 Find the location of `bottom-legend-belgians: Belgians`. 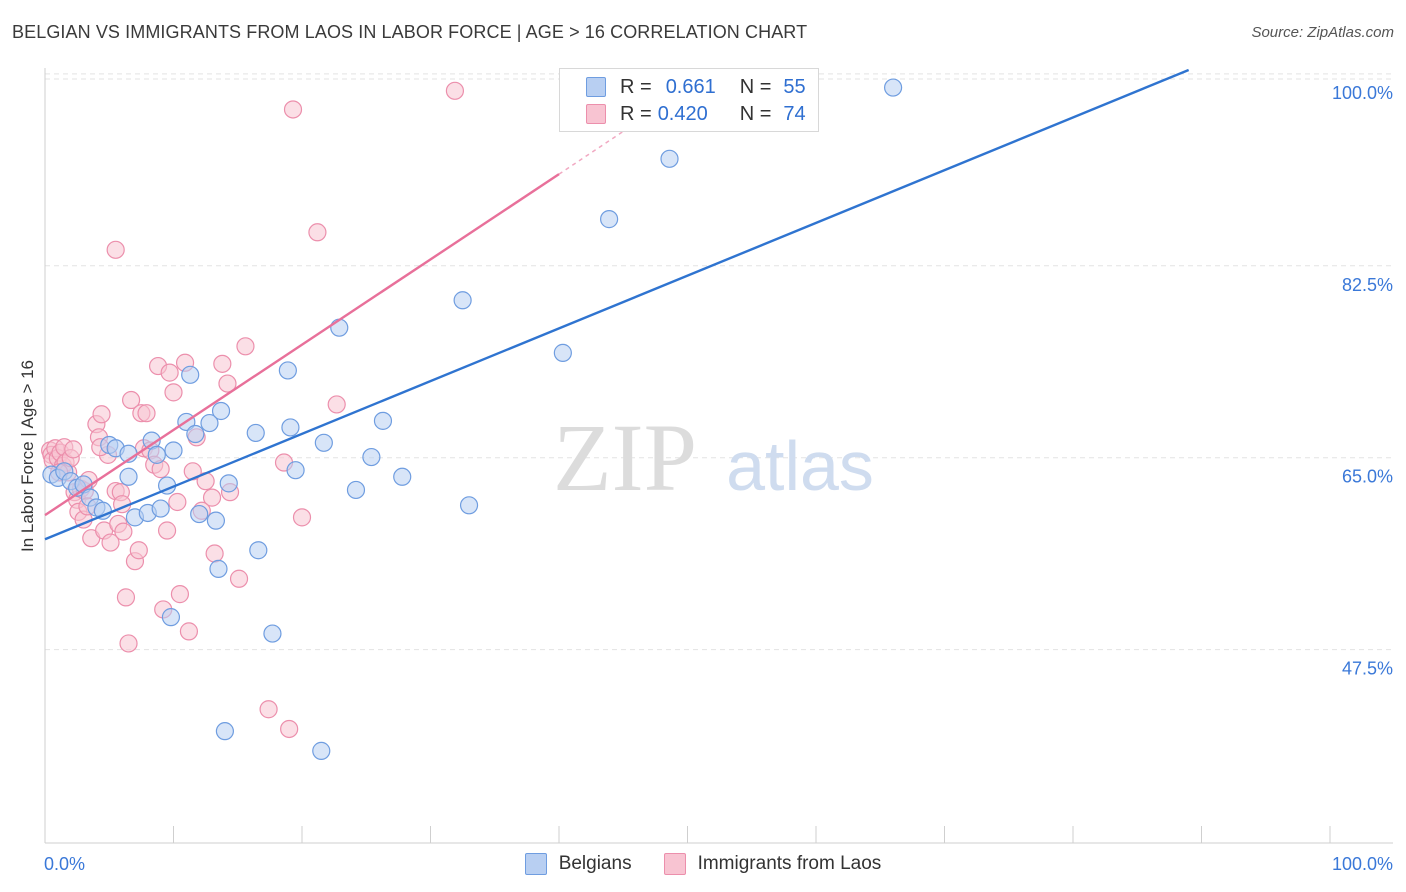

bottom-legend-belgians: Belgians is located at coordinates (578, 864).